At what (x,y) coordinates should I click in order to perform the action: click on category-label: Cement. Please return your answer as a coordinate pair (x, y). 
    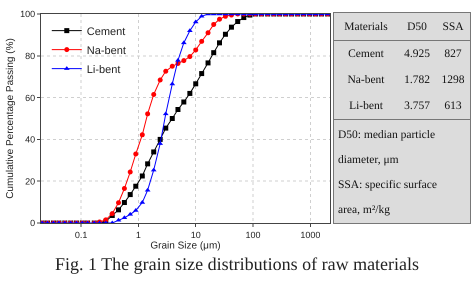
    Looking at the image, I should click on (366, 54).